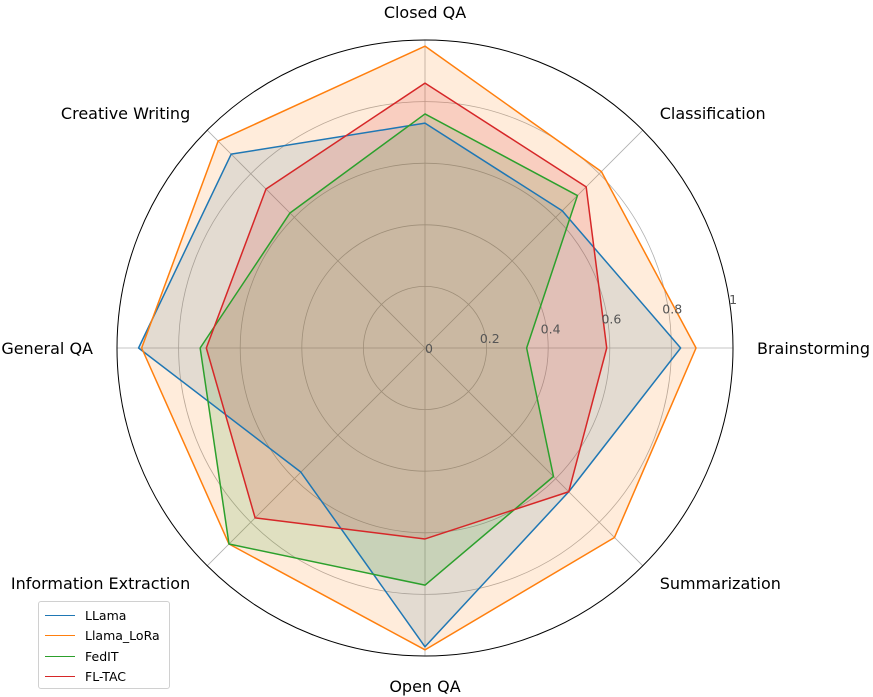 The width and height of the screenshot is (873, 697). What do you see at coordinates (720, 583) in the screenshot?
I see `axis-label: Summarization` at bounding box center [720, 583].